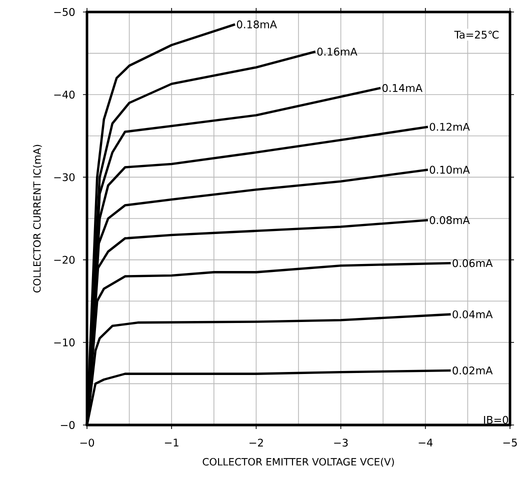  What do you see at coordinates (425, 442) in the screenshot?
I see `x-tick-label: −4` at bounding box center [425, 442].